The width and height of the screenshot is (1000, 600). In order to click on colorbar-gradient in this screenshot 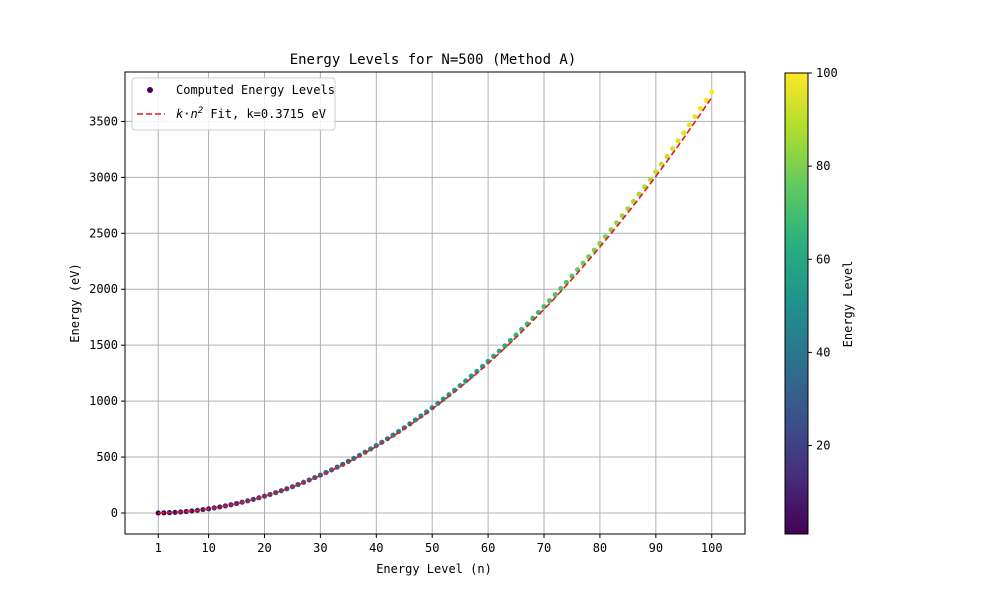, I will do `click(796, 303)`.